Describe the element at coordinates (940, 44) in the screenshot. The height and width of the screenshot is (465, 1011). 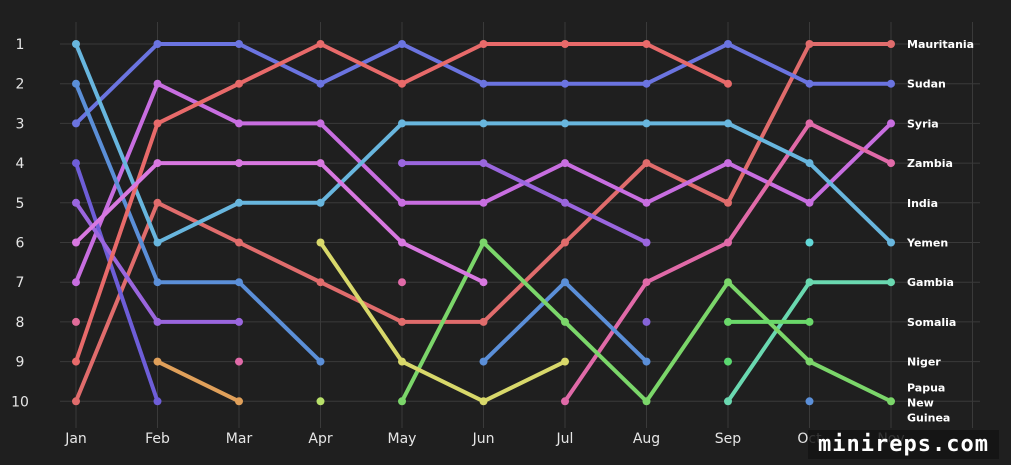
I see `series-end-label: Mauritania` at that location.